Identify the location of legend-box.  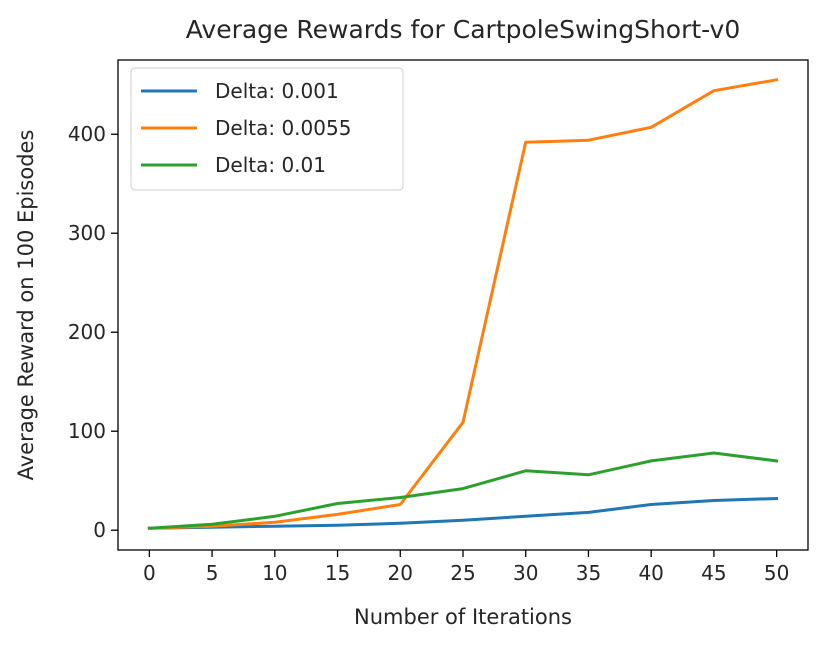
(267, 129).